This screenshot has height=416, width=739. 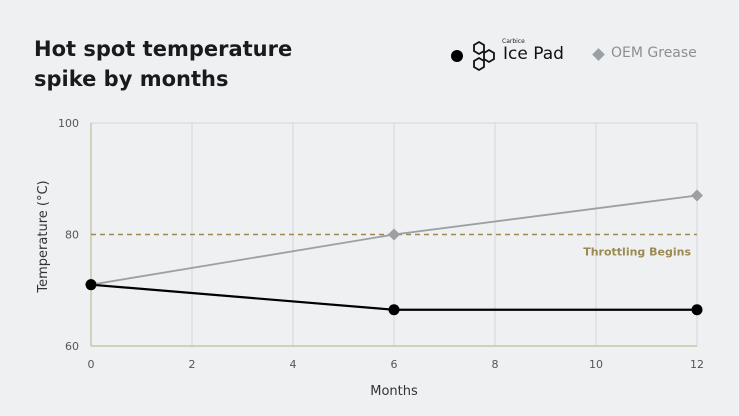 I want to click on x-tick-label: 6, so click(x=394, y=364).